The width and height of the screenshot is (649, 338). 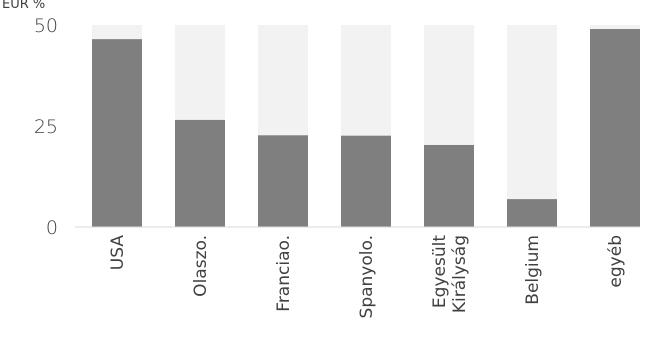 What do you see at coordinates (201, 266) in the screenshot?
I see `x-tick-label: Olaszo.` at bounding box center [201, 266].